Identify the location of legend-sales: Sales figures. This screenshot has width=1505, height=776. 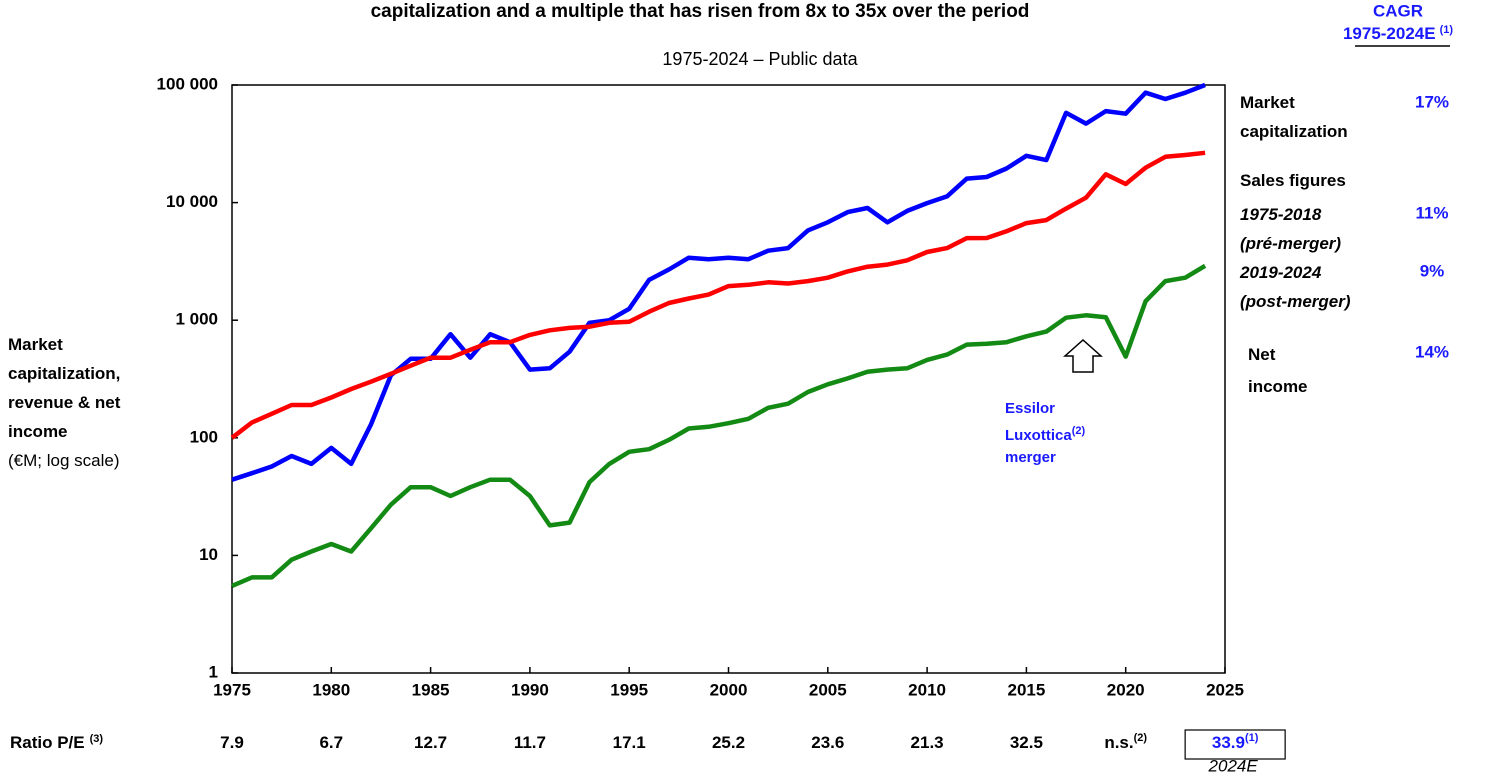
(1293, 180).